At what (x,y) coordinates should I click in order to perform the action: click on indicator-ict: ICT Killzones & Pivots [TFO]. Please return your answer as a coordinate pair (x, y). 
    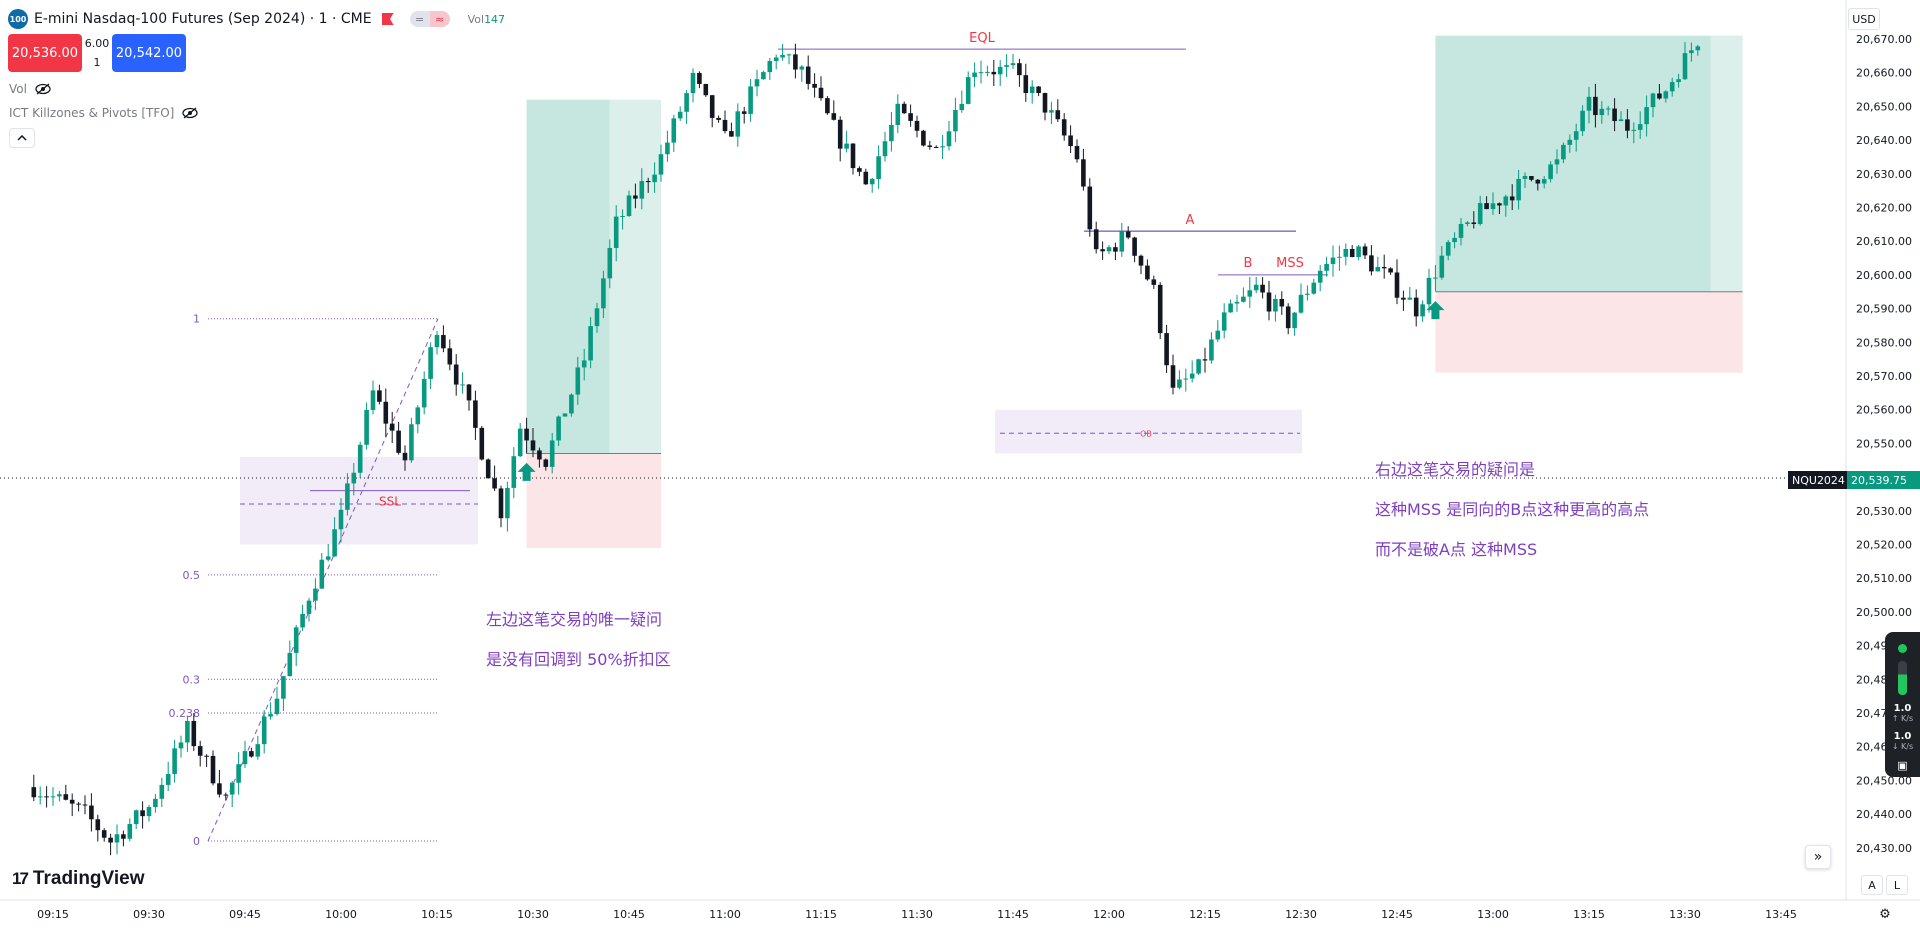
    Looking at the image, I should click on (104, 113).